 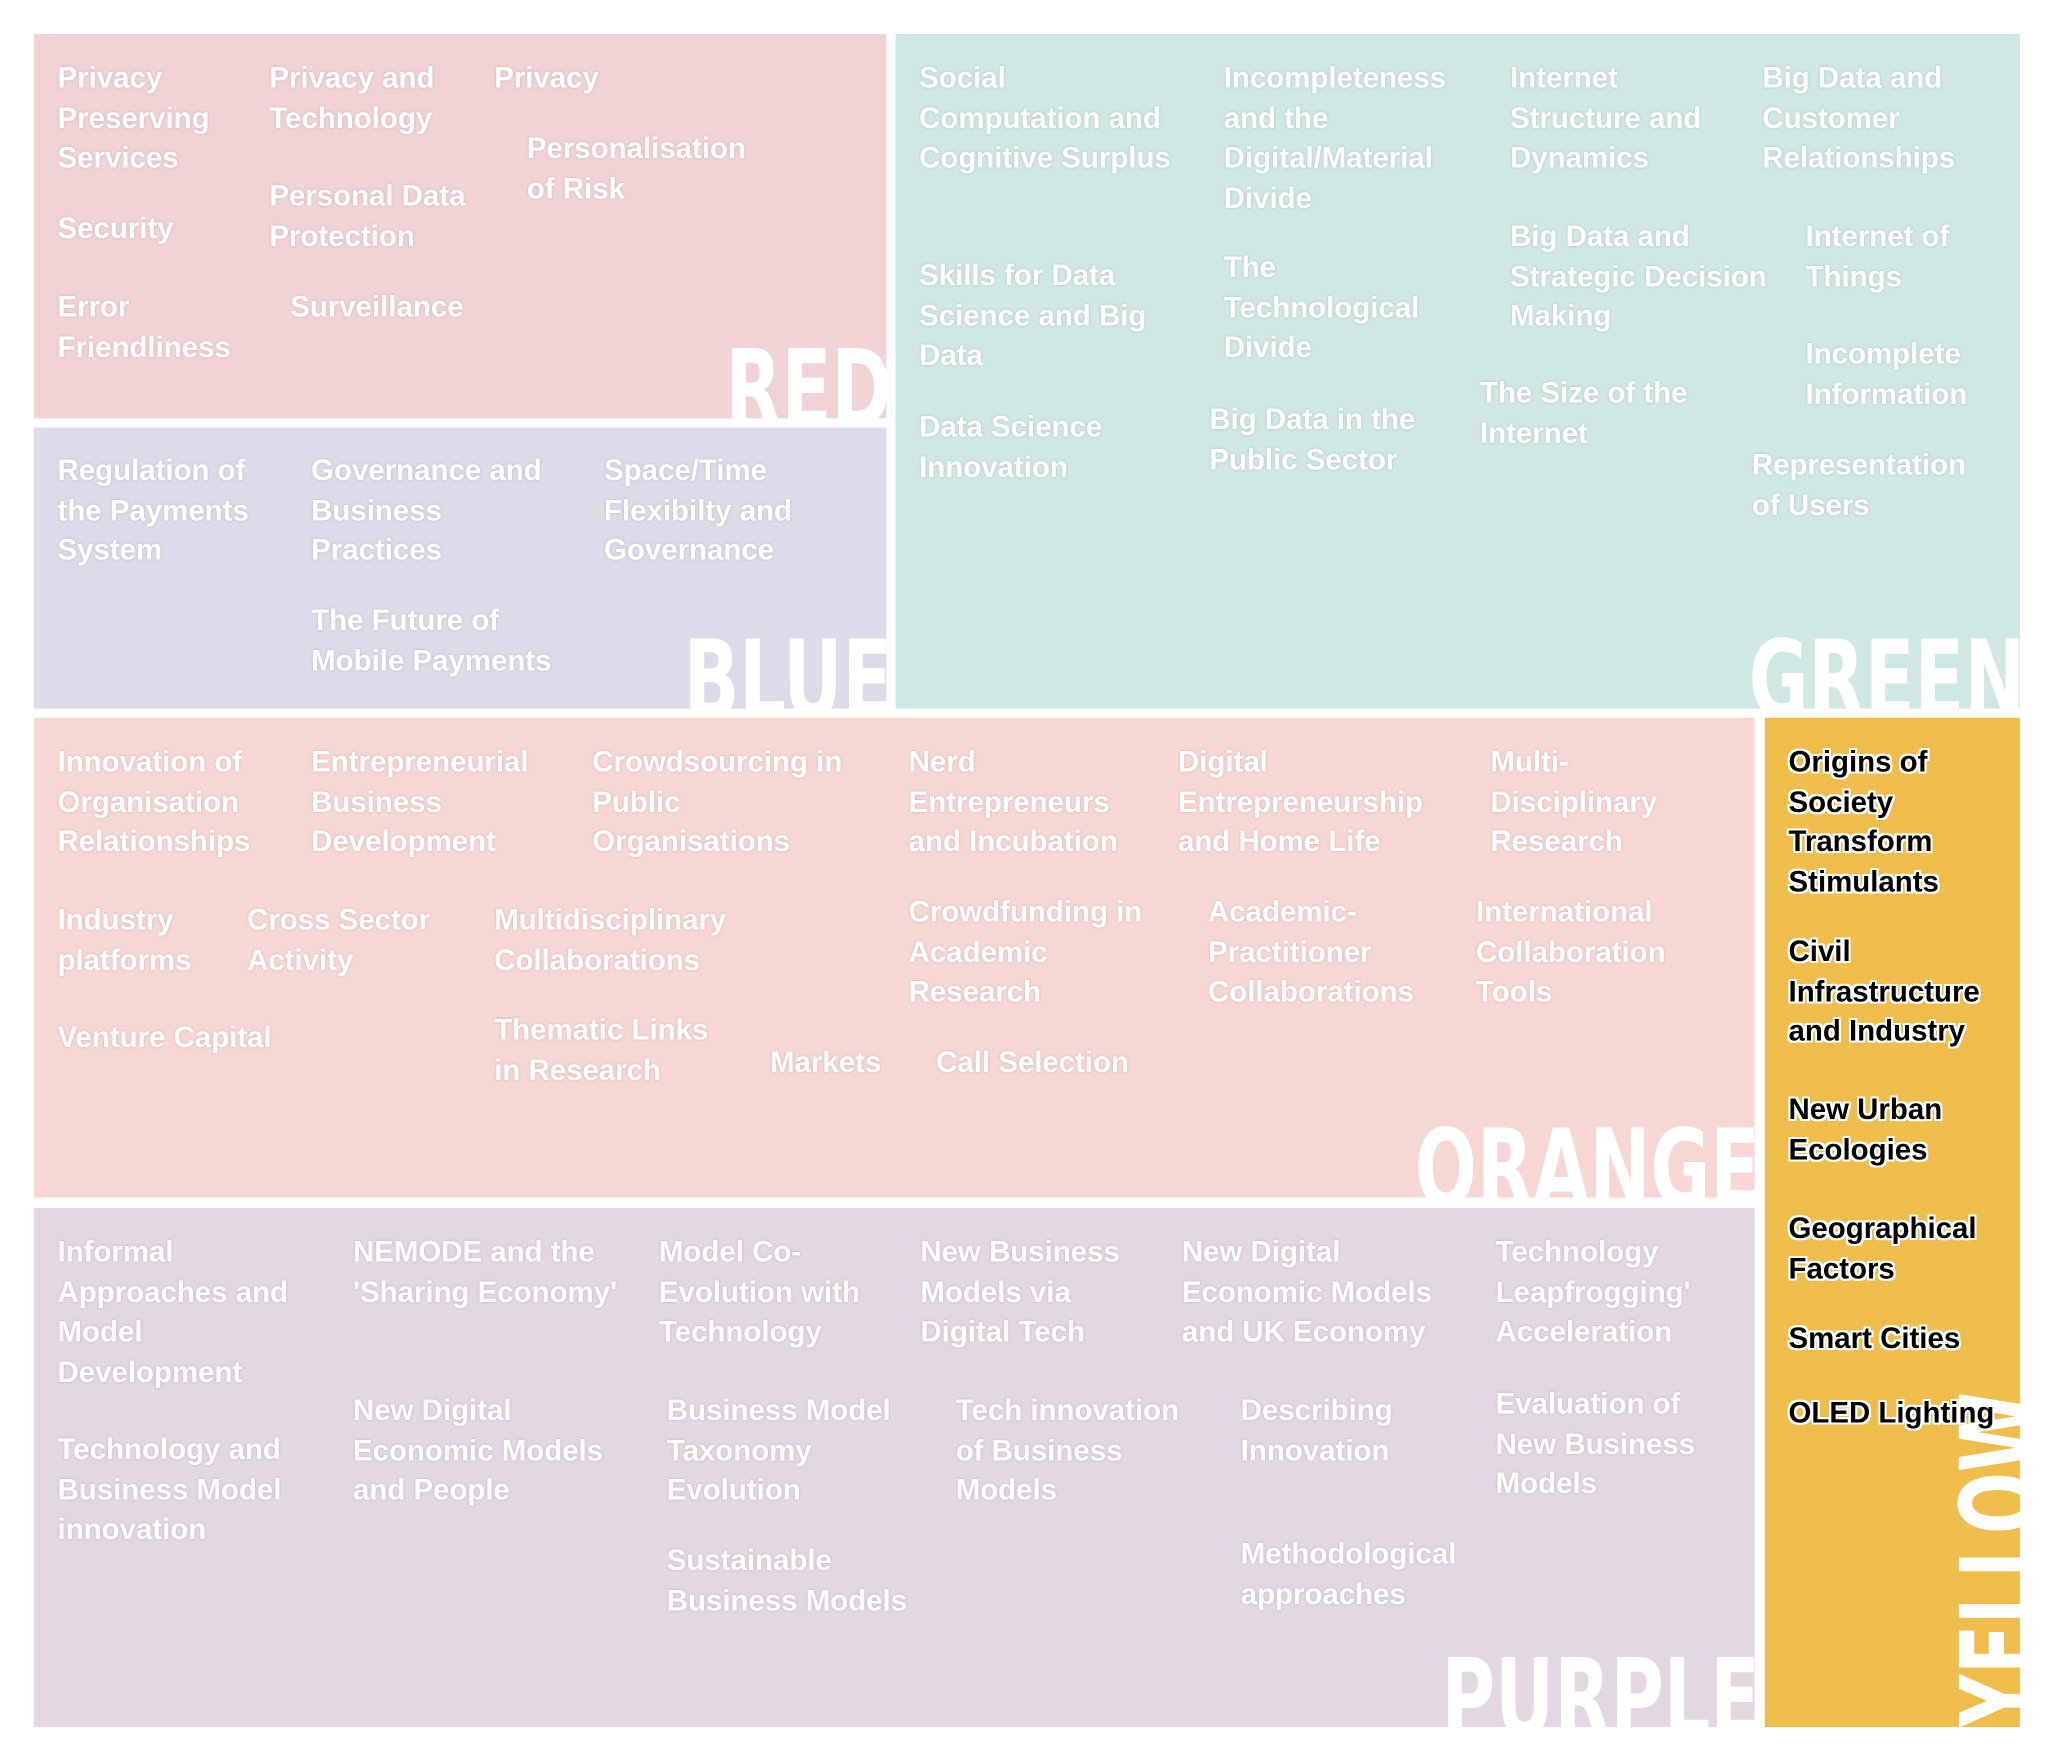 I want to click on topic: Cross Sector Activity, so click(x=339, y=939).